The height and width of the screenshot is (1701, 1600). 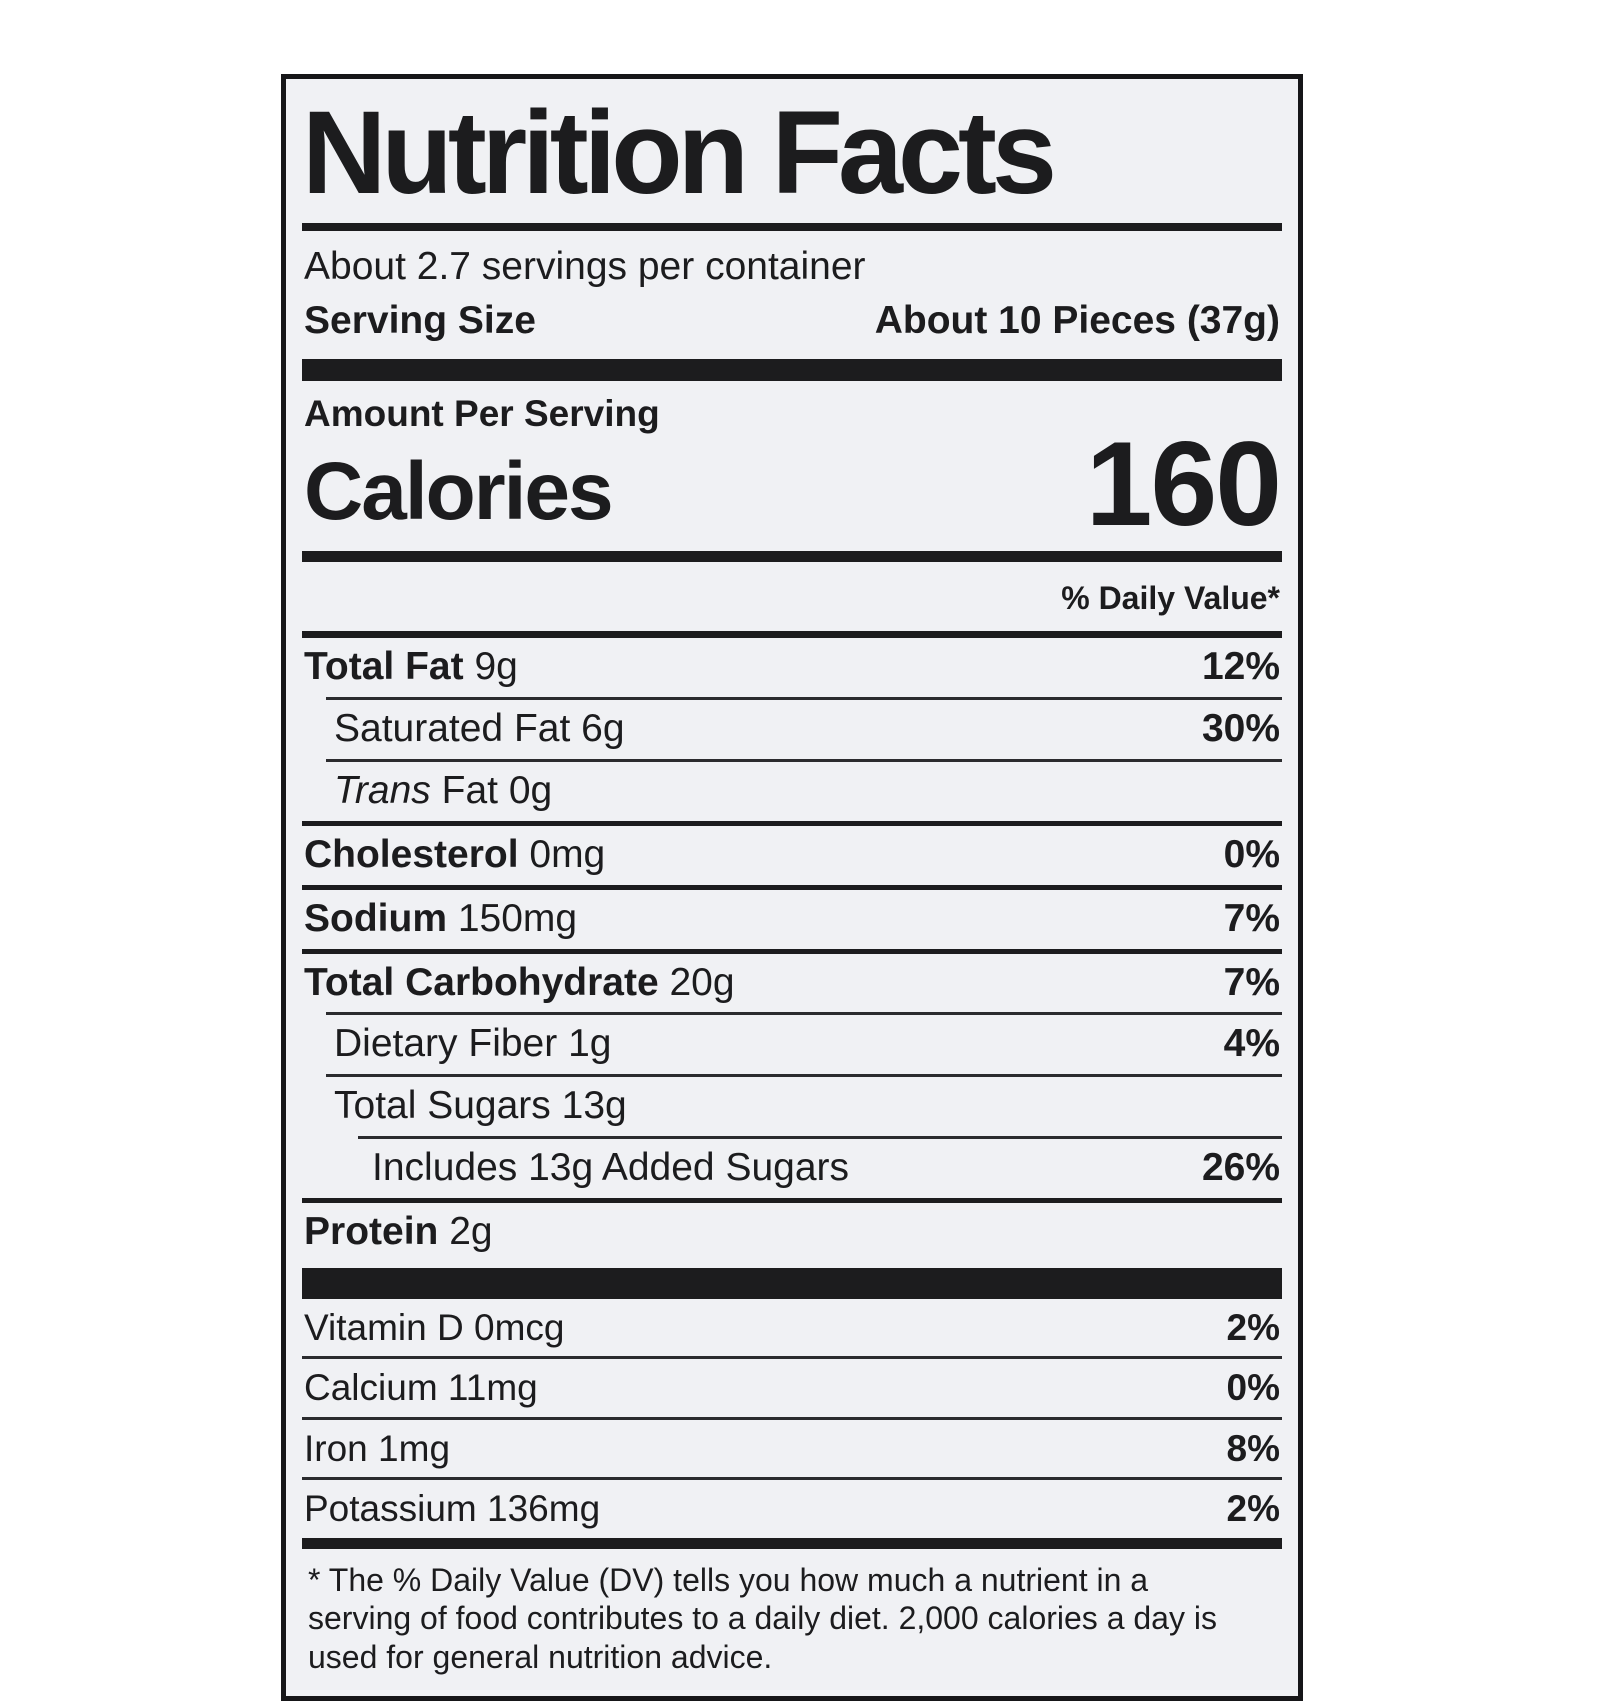 What do you see at coordinates (409, 1448) in the screenshot?
I see `nutrient-amount: 1mg` at bounding box center [409, 1448].